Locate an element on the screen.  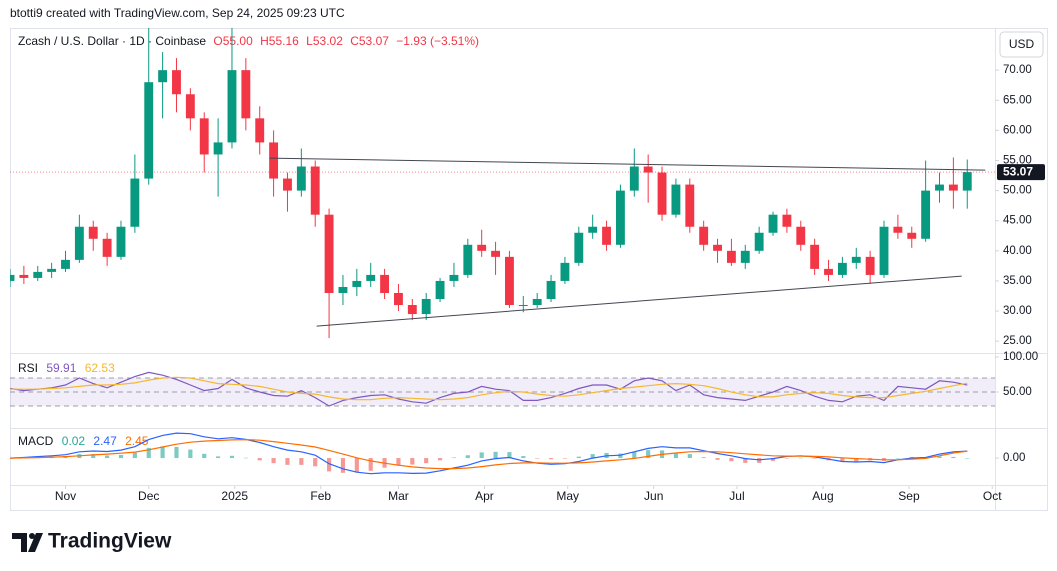
legend-value: 59.91 is located at coordinates (61, 368).